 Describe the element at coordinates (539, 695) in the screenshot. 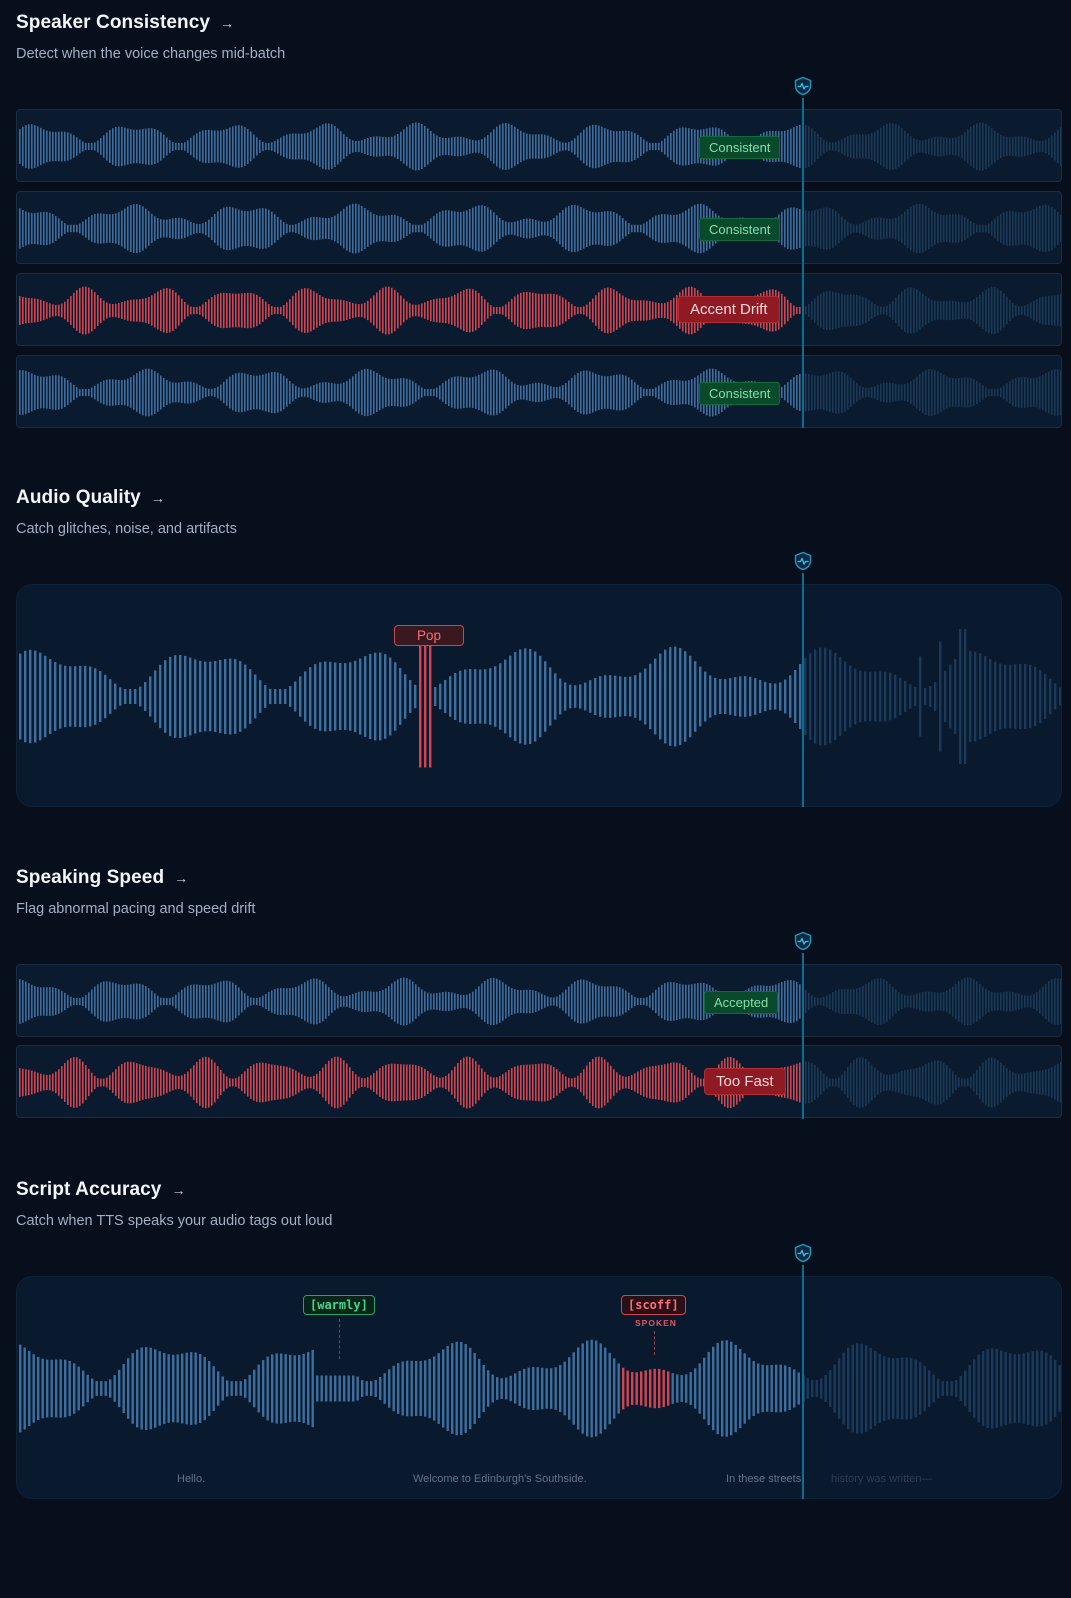

I see `audio-quality-track: Pop` at that location.